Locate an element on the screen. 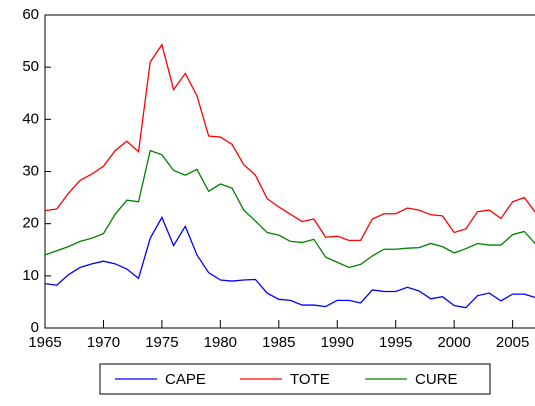 This screenshot has height=406, width=535. y-tick-label: 30 is located at coordinates (30, 170).